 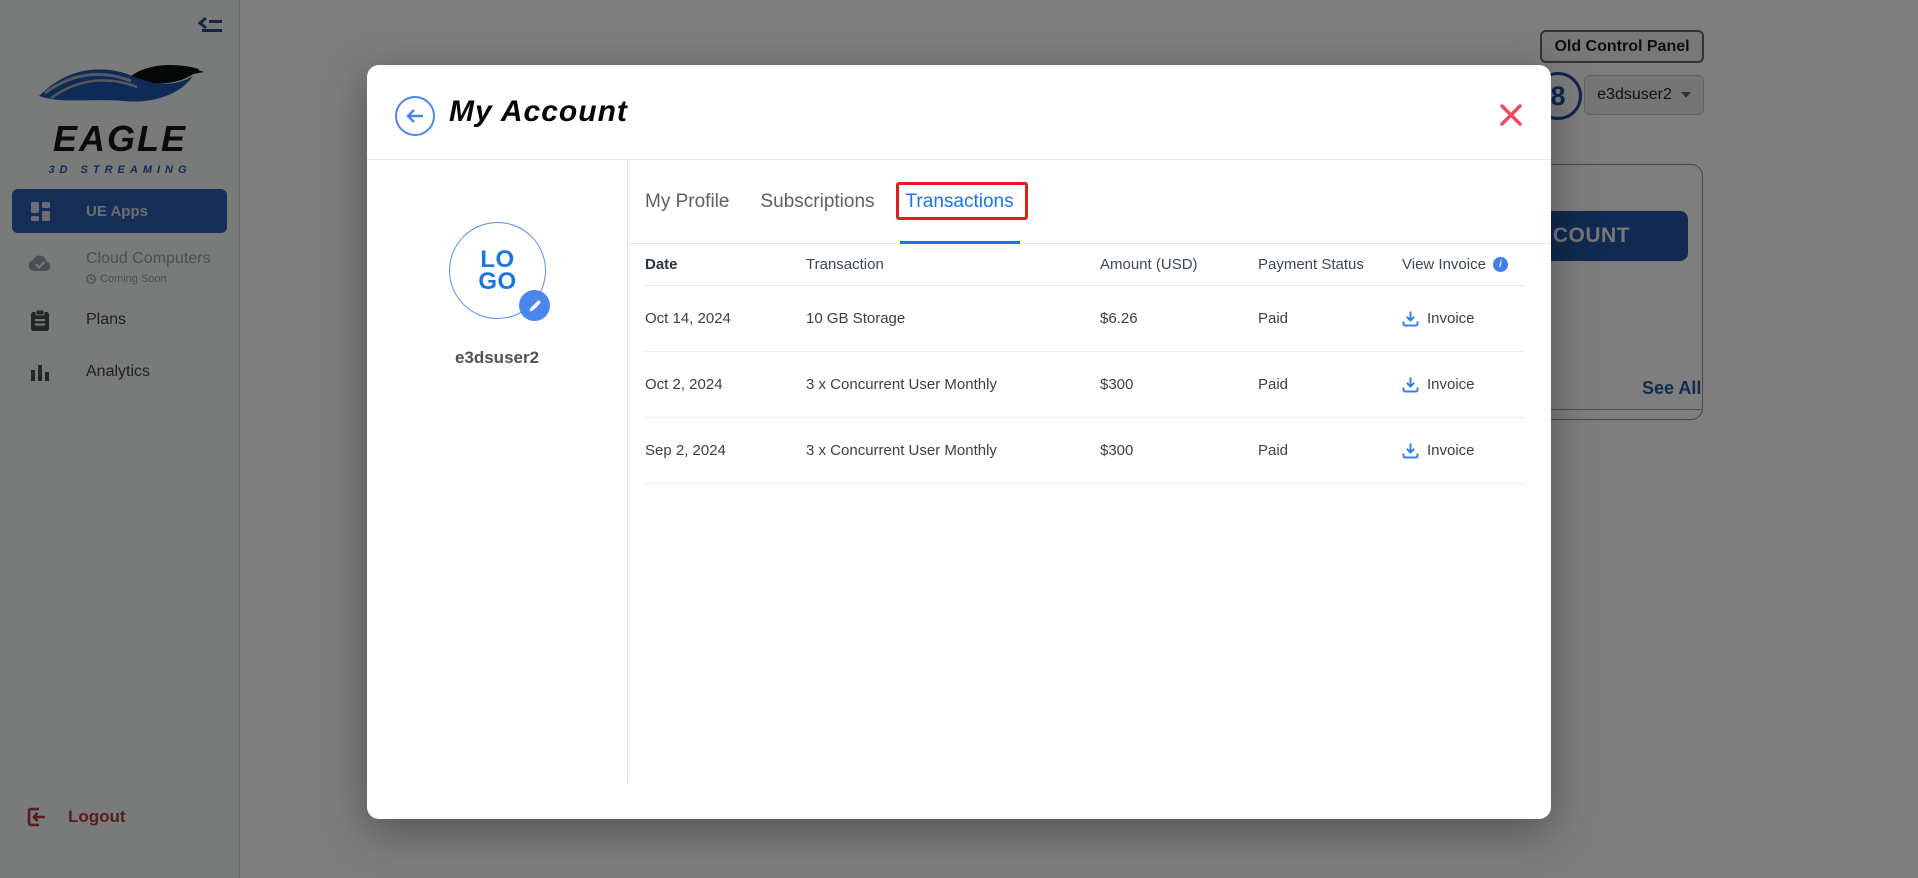 I want to click on modal-title: My Account, so click(x=538, y=111).